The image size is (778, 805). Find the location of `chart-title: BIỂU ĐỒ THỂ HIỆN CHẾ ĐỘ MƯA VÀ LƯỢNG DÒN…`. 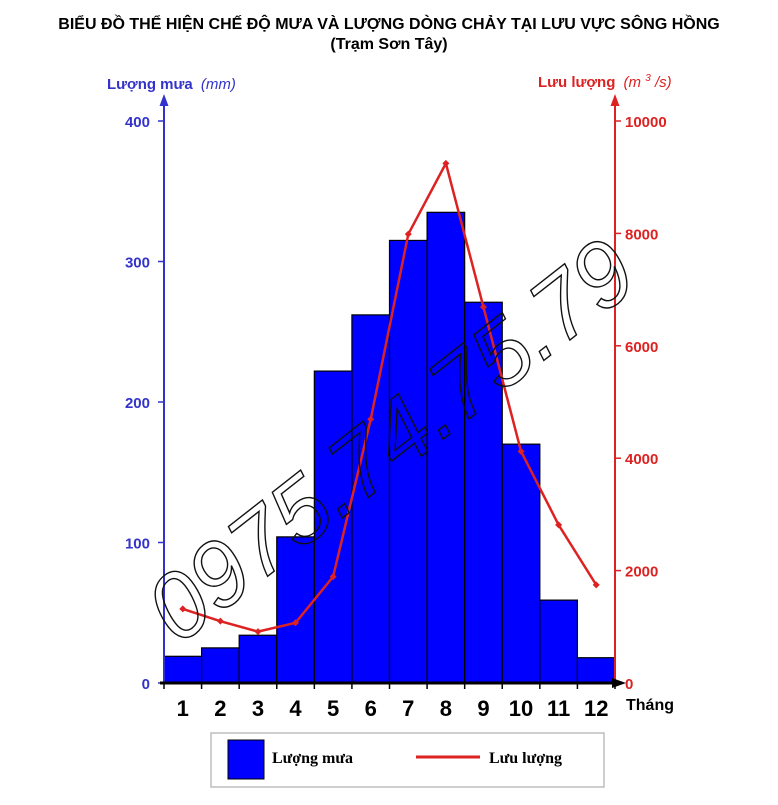

chart-title: BIỂU ĐỒ THỂ HIỆN CHẾ ĐỘ MƯA VÀ LƯỢNG DÒN… is located at coordinates (389, 24).